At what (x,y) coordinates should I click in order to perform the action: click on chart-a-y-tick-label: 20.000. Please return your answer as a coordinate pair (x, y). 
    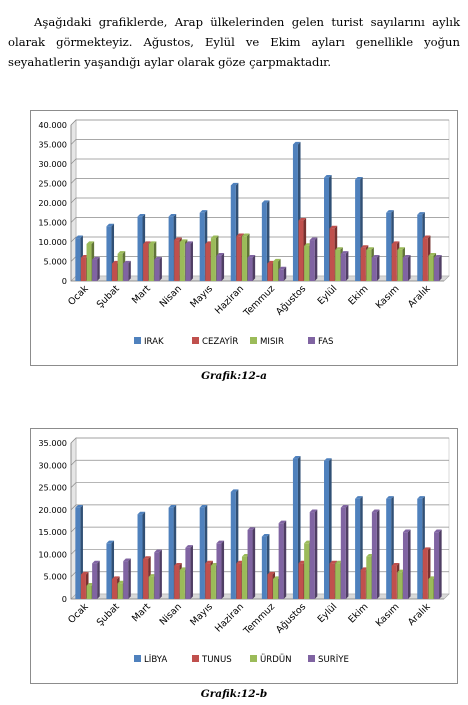
    Looking at the image, I should click on (52, 203).